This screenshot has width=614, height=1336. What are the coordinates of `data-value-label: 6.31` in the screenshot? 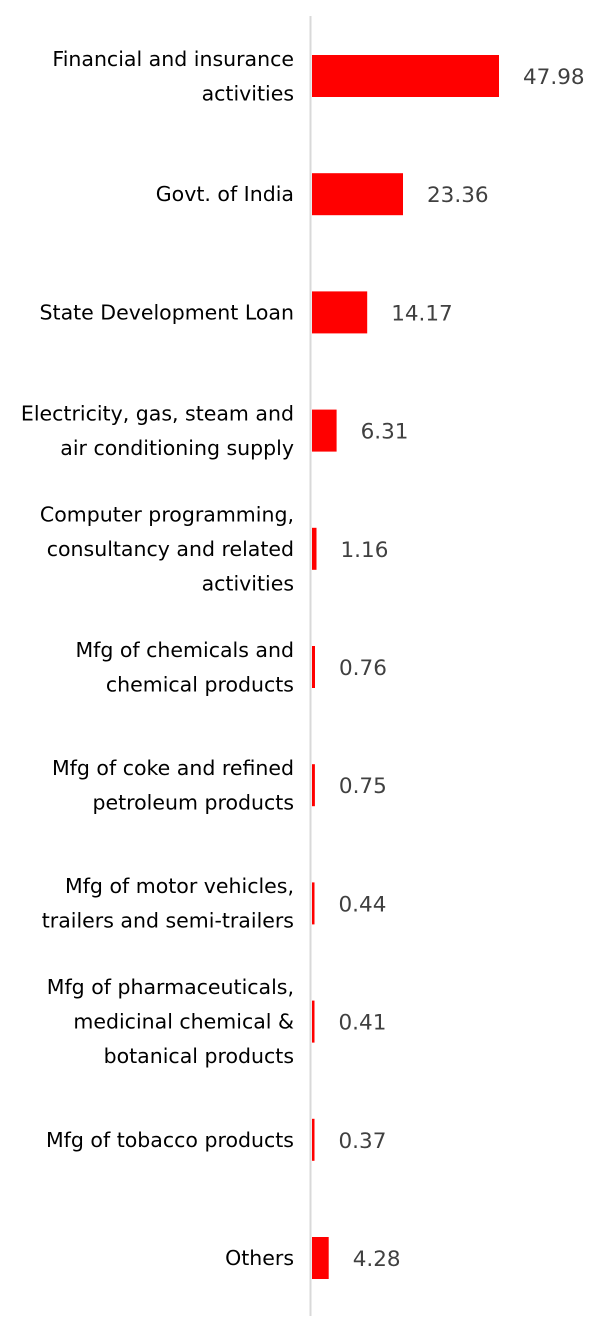 It's located at (385, 432).